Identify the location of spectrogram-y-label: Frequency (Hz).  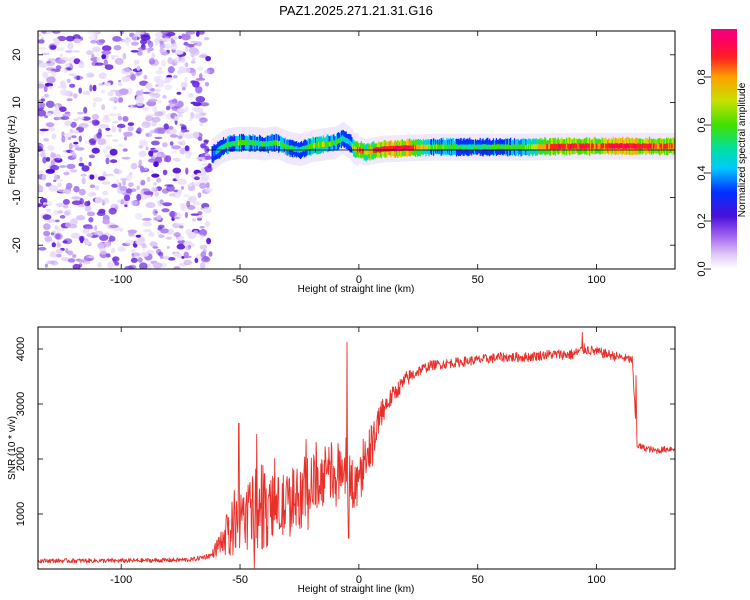
(12, 150).